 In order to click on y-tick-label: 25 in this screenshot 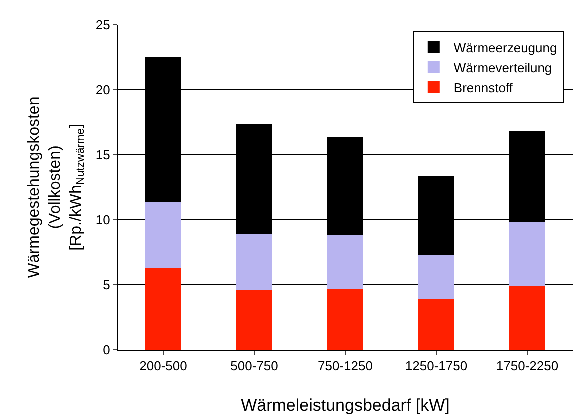, I will do `click(103, 25)`.